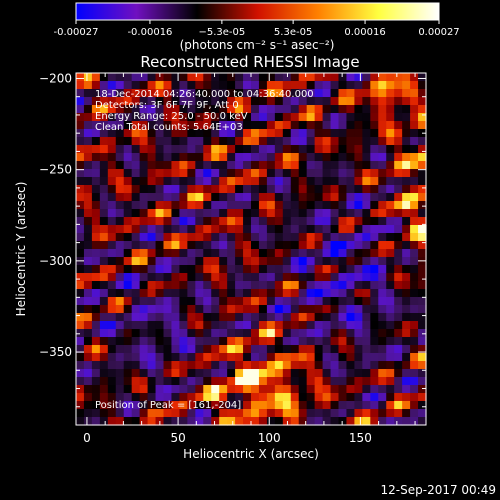 The image size is (500, 500). I want to click on colorbar-tick-label: 0.00027, so click(438, 32).